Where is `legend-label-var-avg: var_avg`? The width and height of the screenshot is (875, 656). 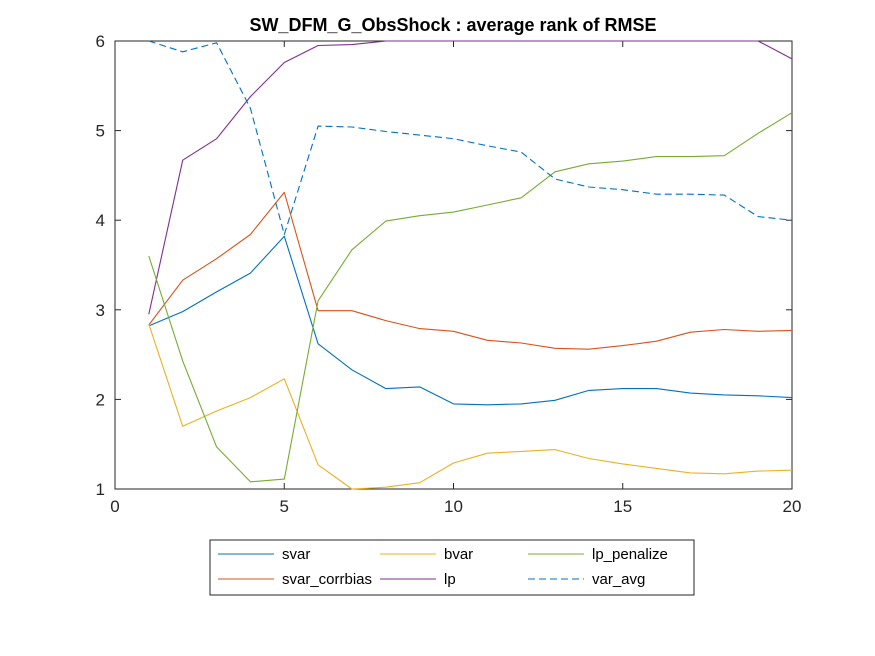
legend-label-var-avg: var_avg is located at coordinates (618, 579).